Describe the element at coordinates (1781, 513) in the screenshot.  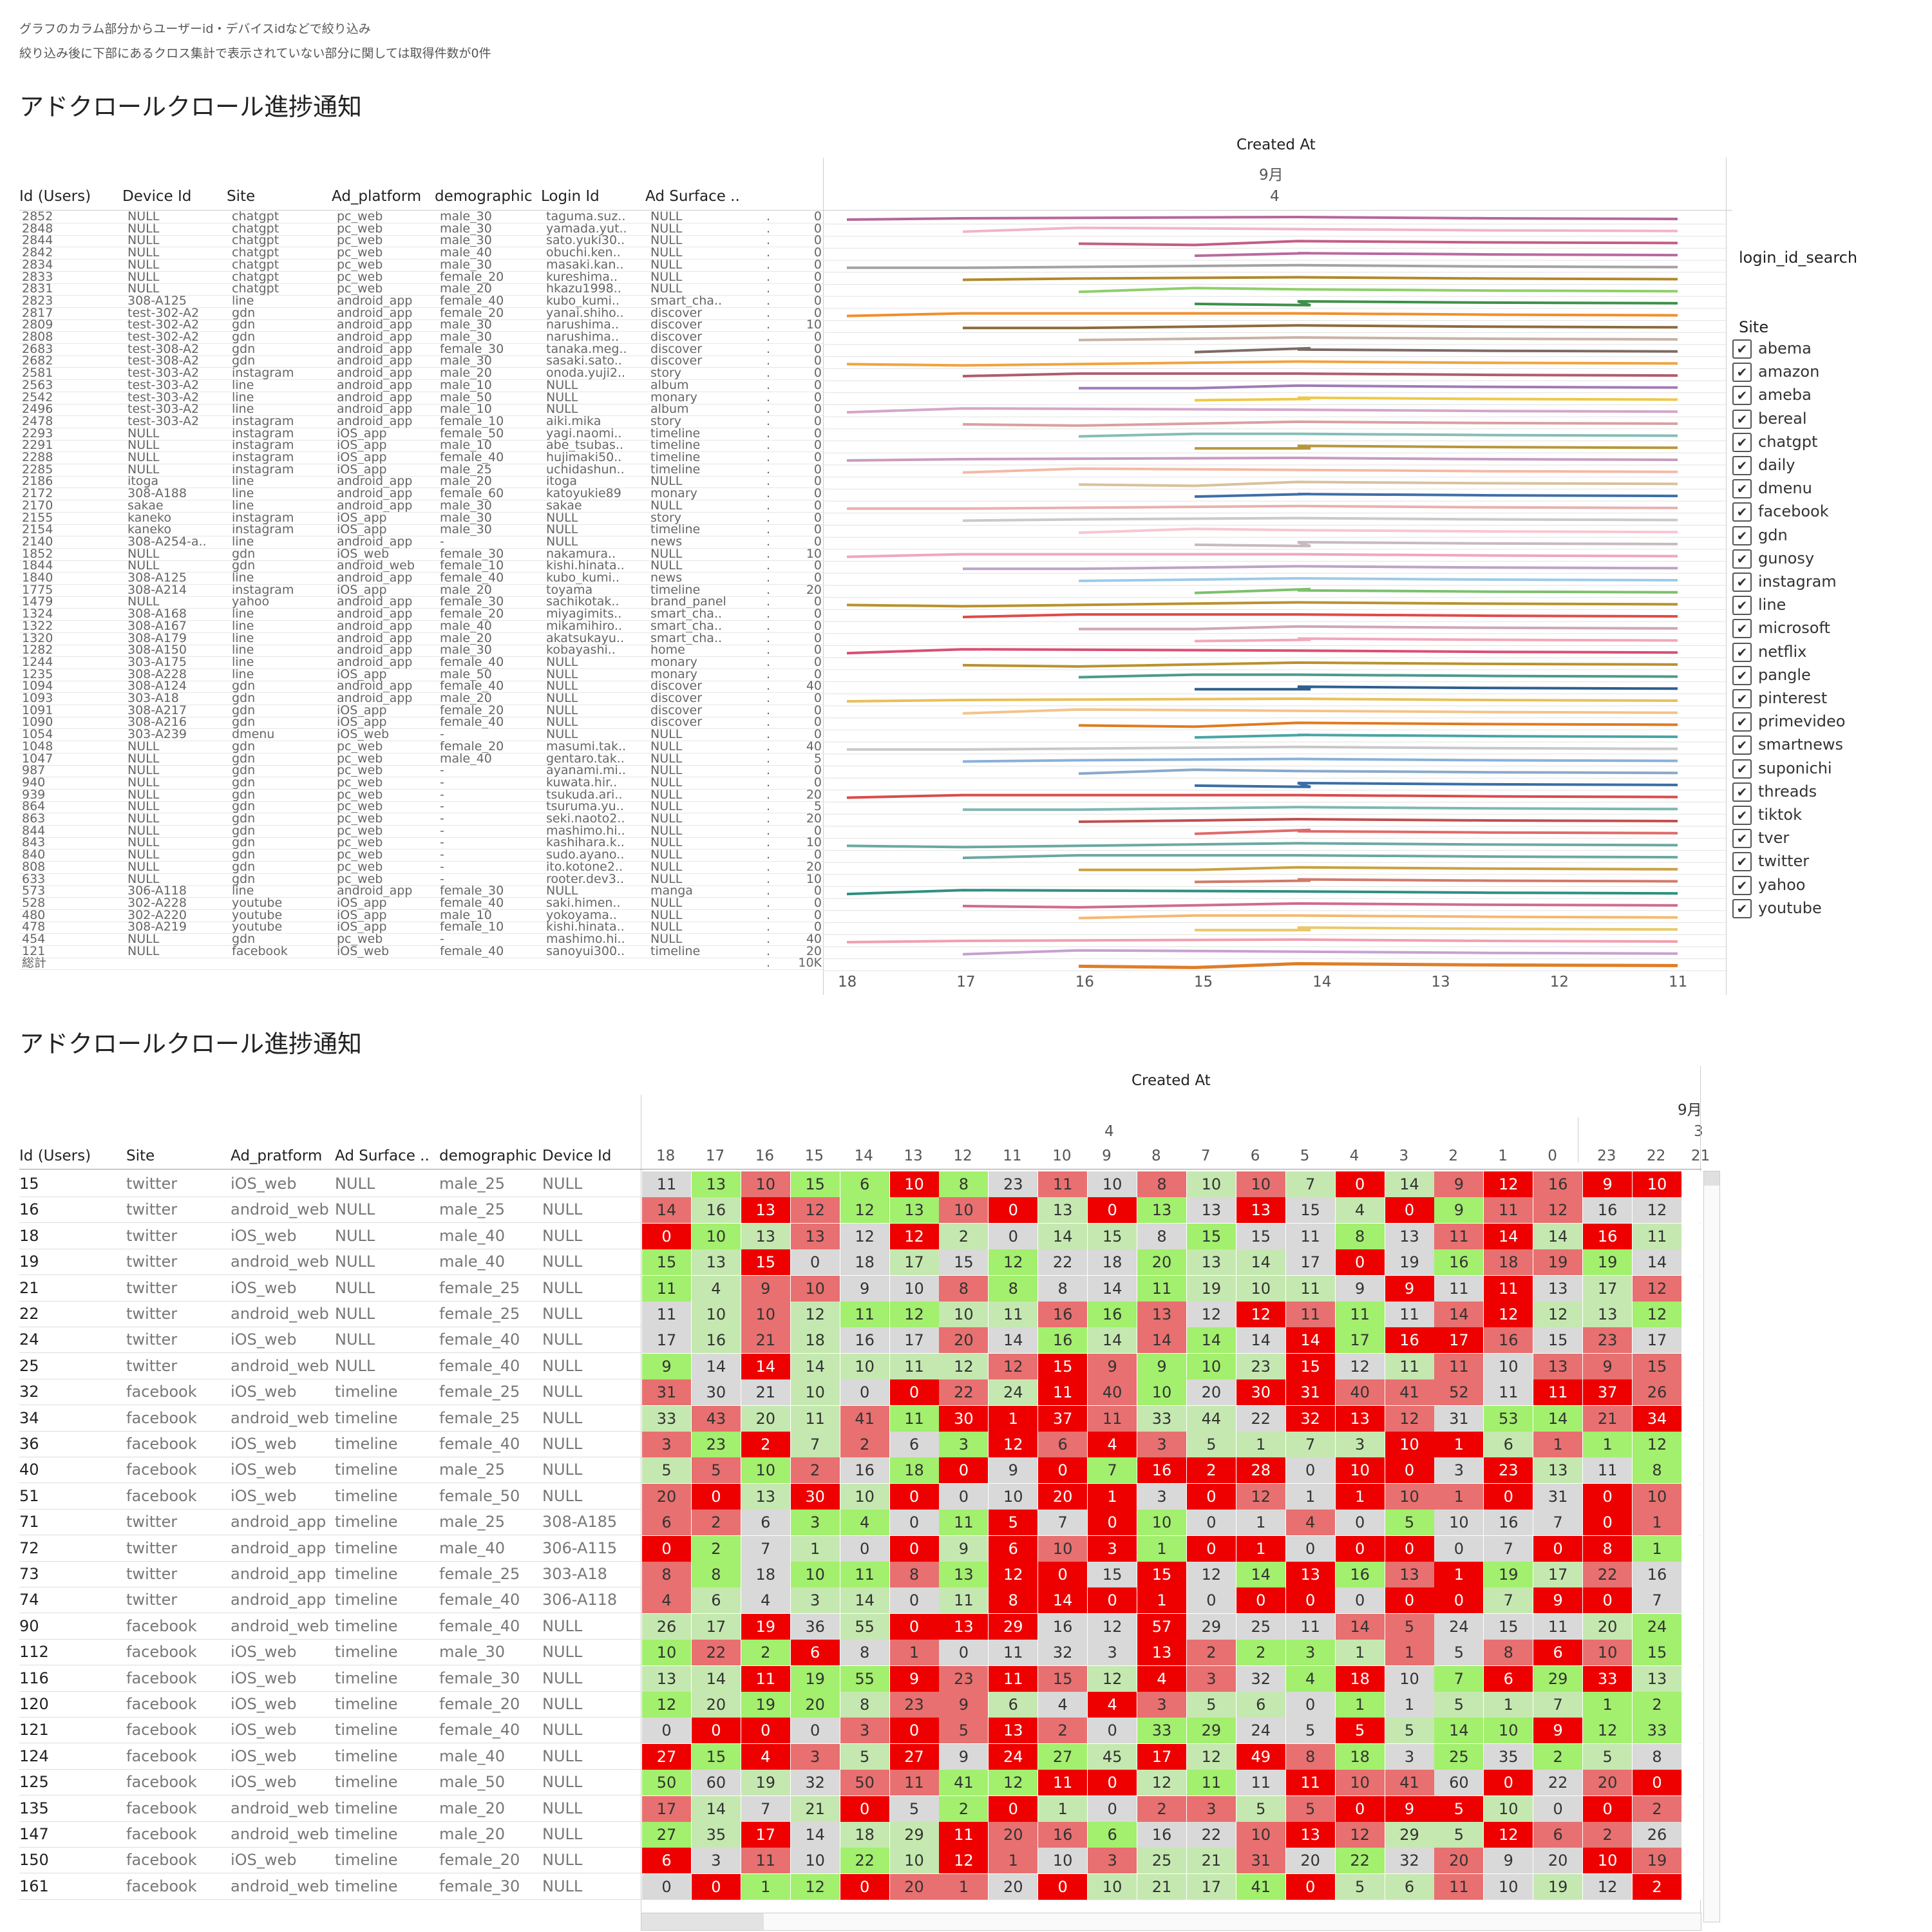
I see `site-filter-item: ✔ facebook` at that location.